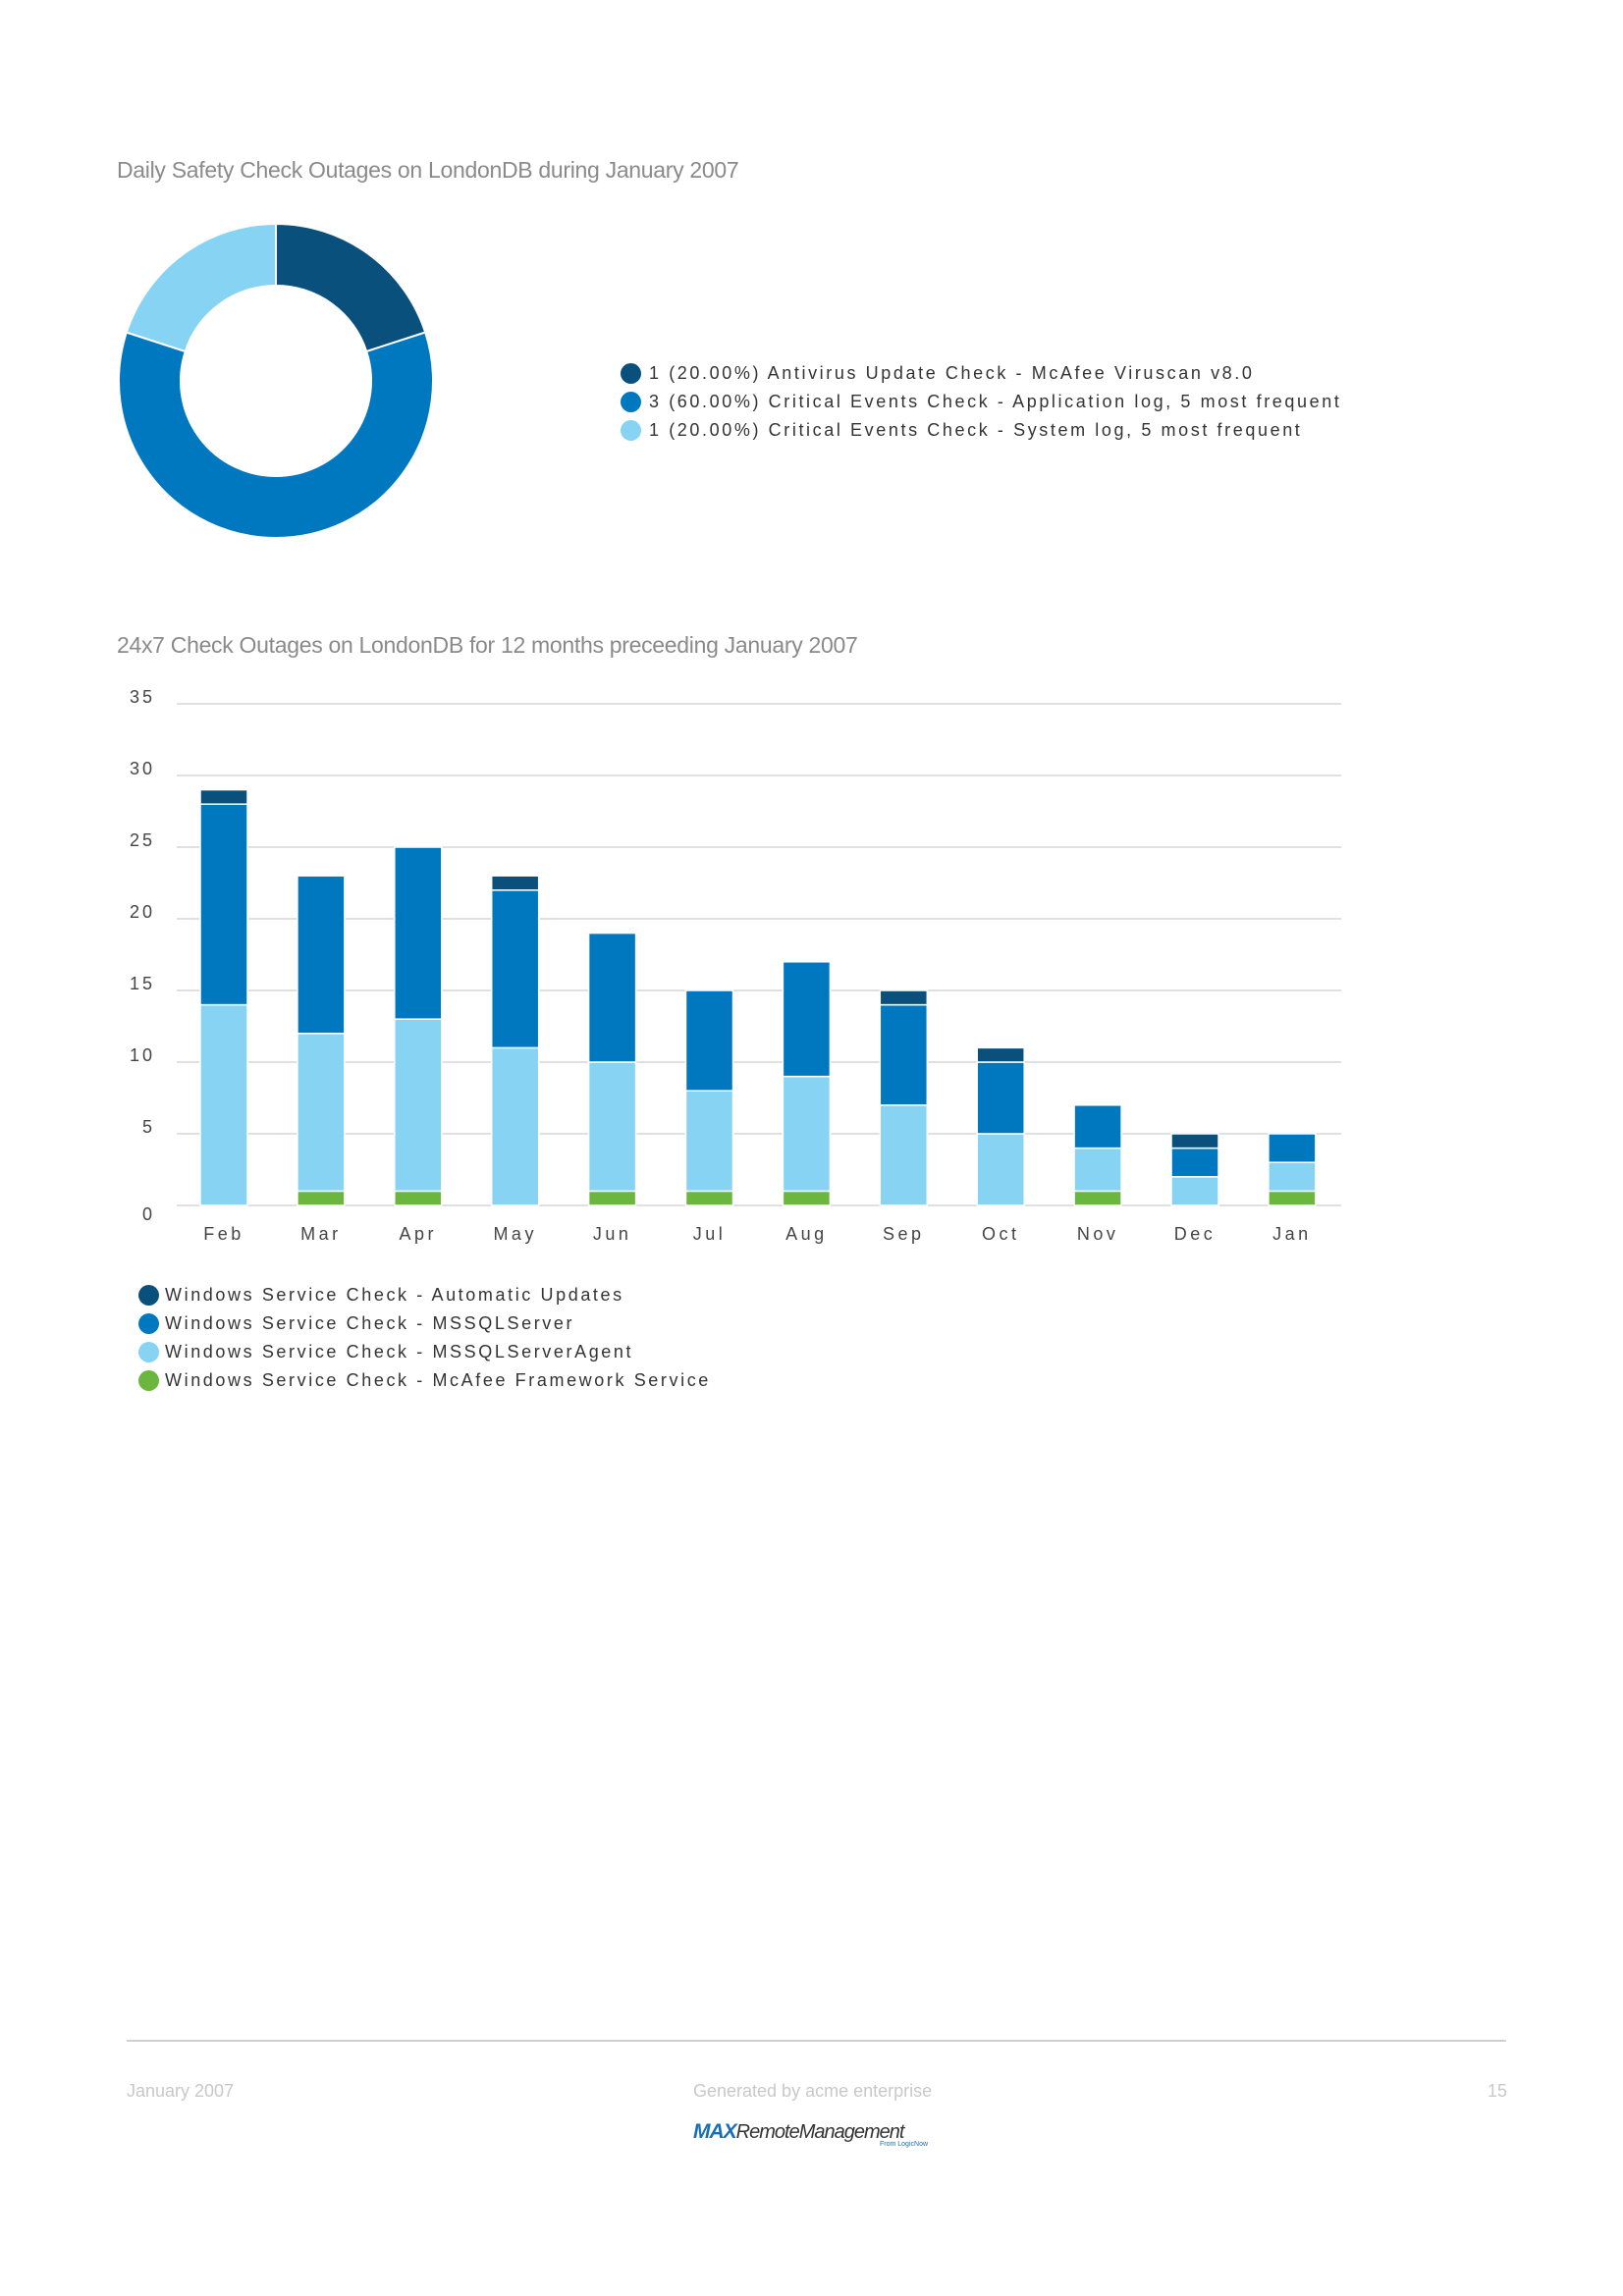 Image resolution: width=1623 pixels, height=2296 pixels. I want to click on x-tick-label: Jul, so click(710, 1234).